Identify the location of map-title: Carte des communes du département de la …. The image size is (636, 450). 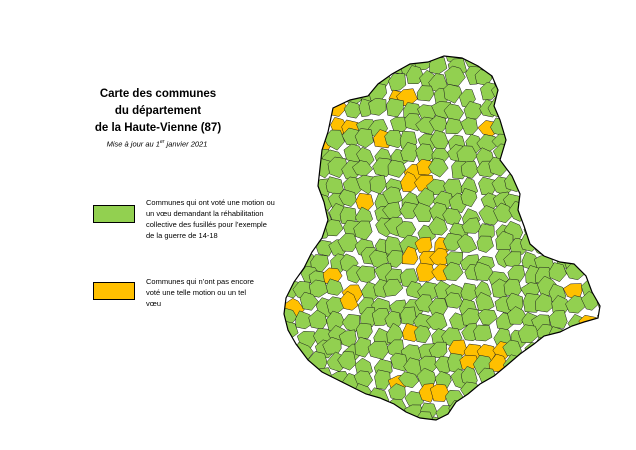
(158, 111).